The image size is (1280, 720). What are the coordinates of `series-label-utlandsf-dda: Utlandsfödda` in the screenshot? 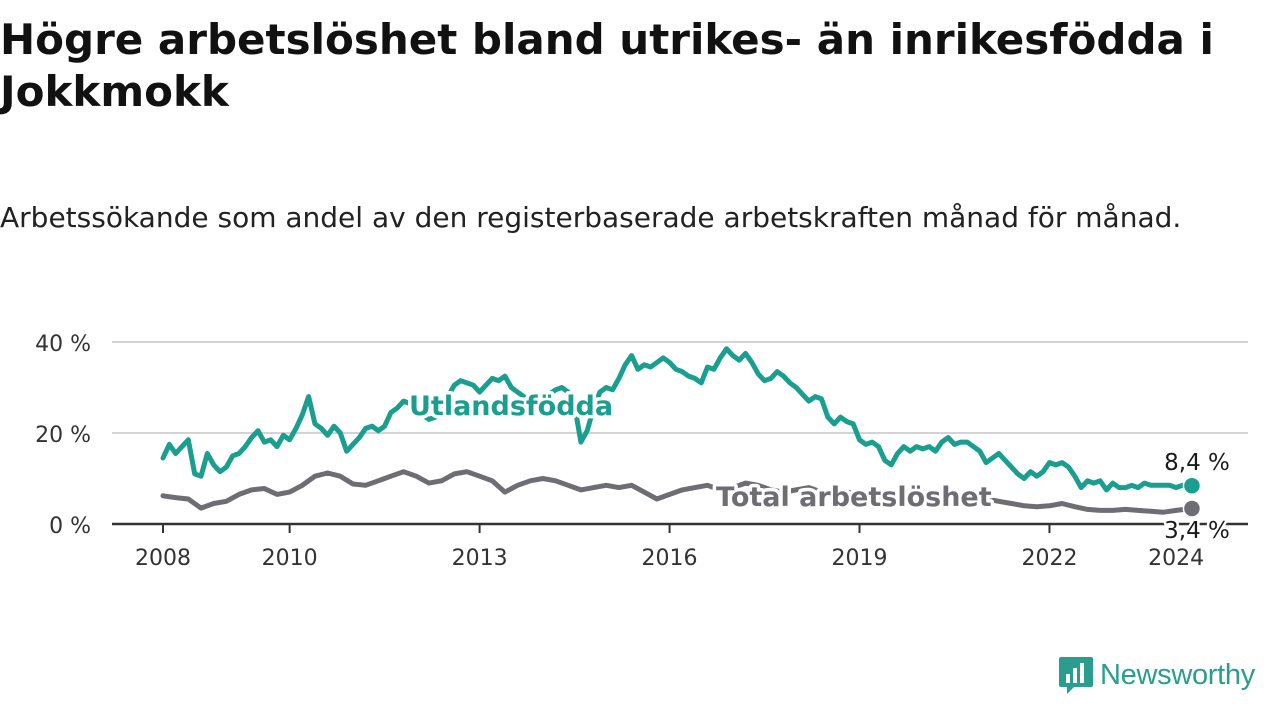 It's located at (511, 406).